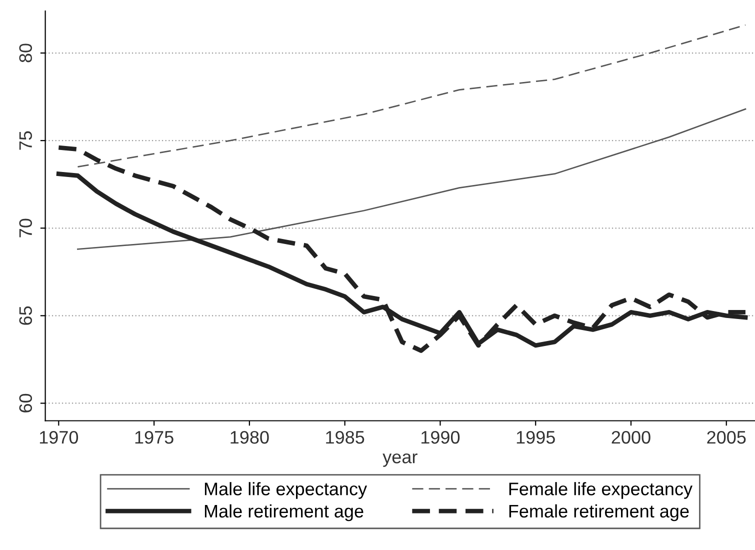 The width and height of the screenshot is (755, 550). Describe the element at coordinates (154, 437) in the screenshot. I see `x-tick-label: 1975` at that location.